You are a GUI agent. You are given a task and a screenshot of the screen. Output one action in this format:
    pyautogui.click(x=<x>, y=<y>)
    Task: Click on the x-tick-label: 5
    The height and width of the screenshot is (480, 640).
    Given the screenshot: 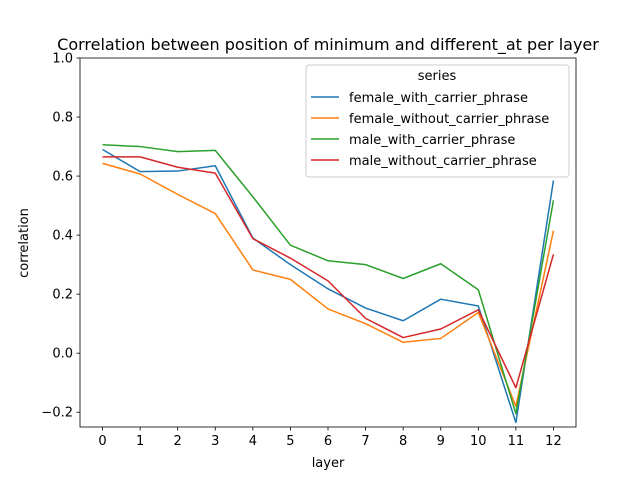 What is the action you would take?
    pyautogui.click(x=290, y=441)
    